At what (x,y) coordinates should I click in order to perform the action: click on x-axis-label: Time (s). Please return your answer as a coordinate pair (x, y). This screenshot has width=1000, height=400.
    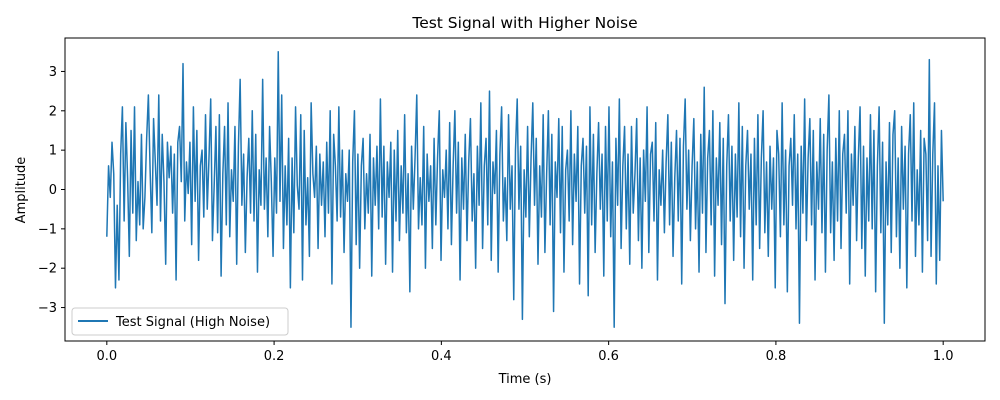
    Looking at the image, I should click on (525, 379).